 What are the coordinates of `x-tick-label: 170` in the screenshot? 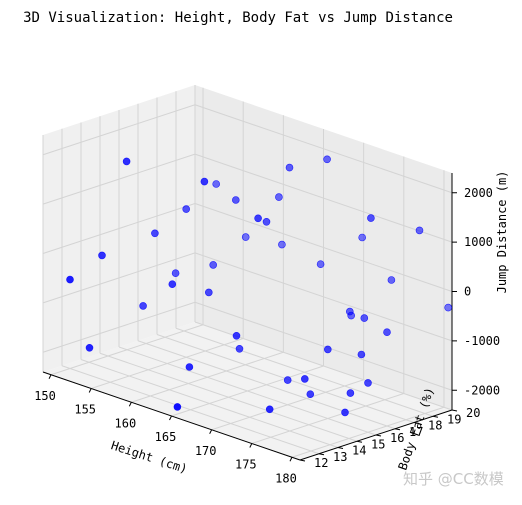 It's located at (206, 451).